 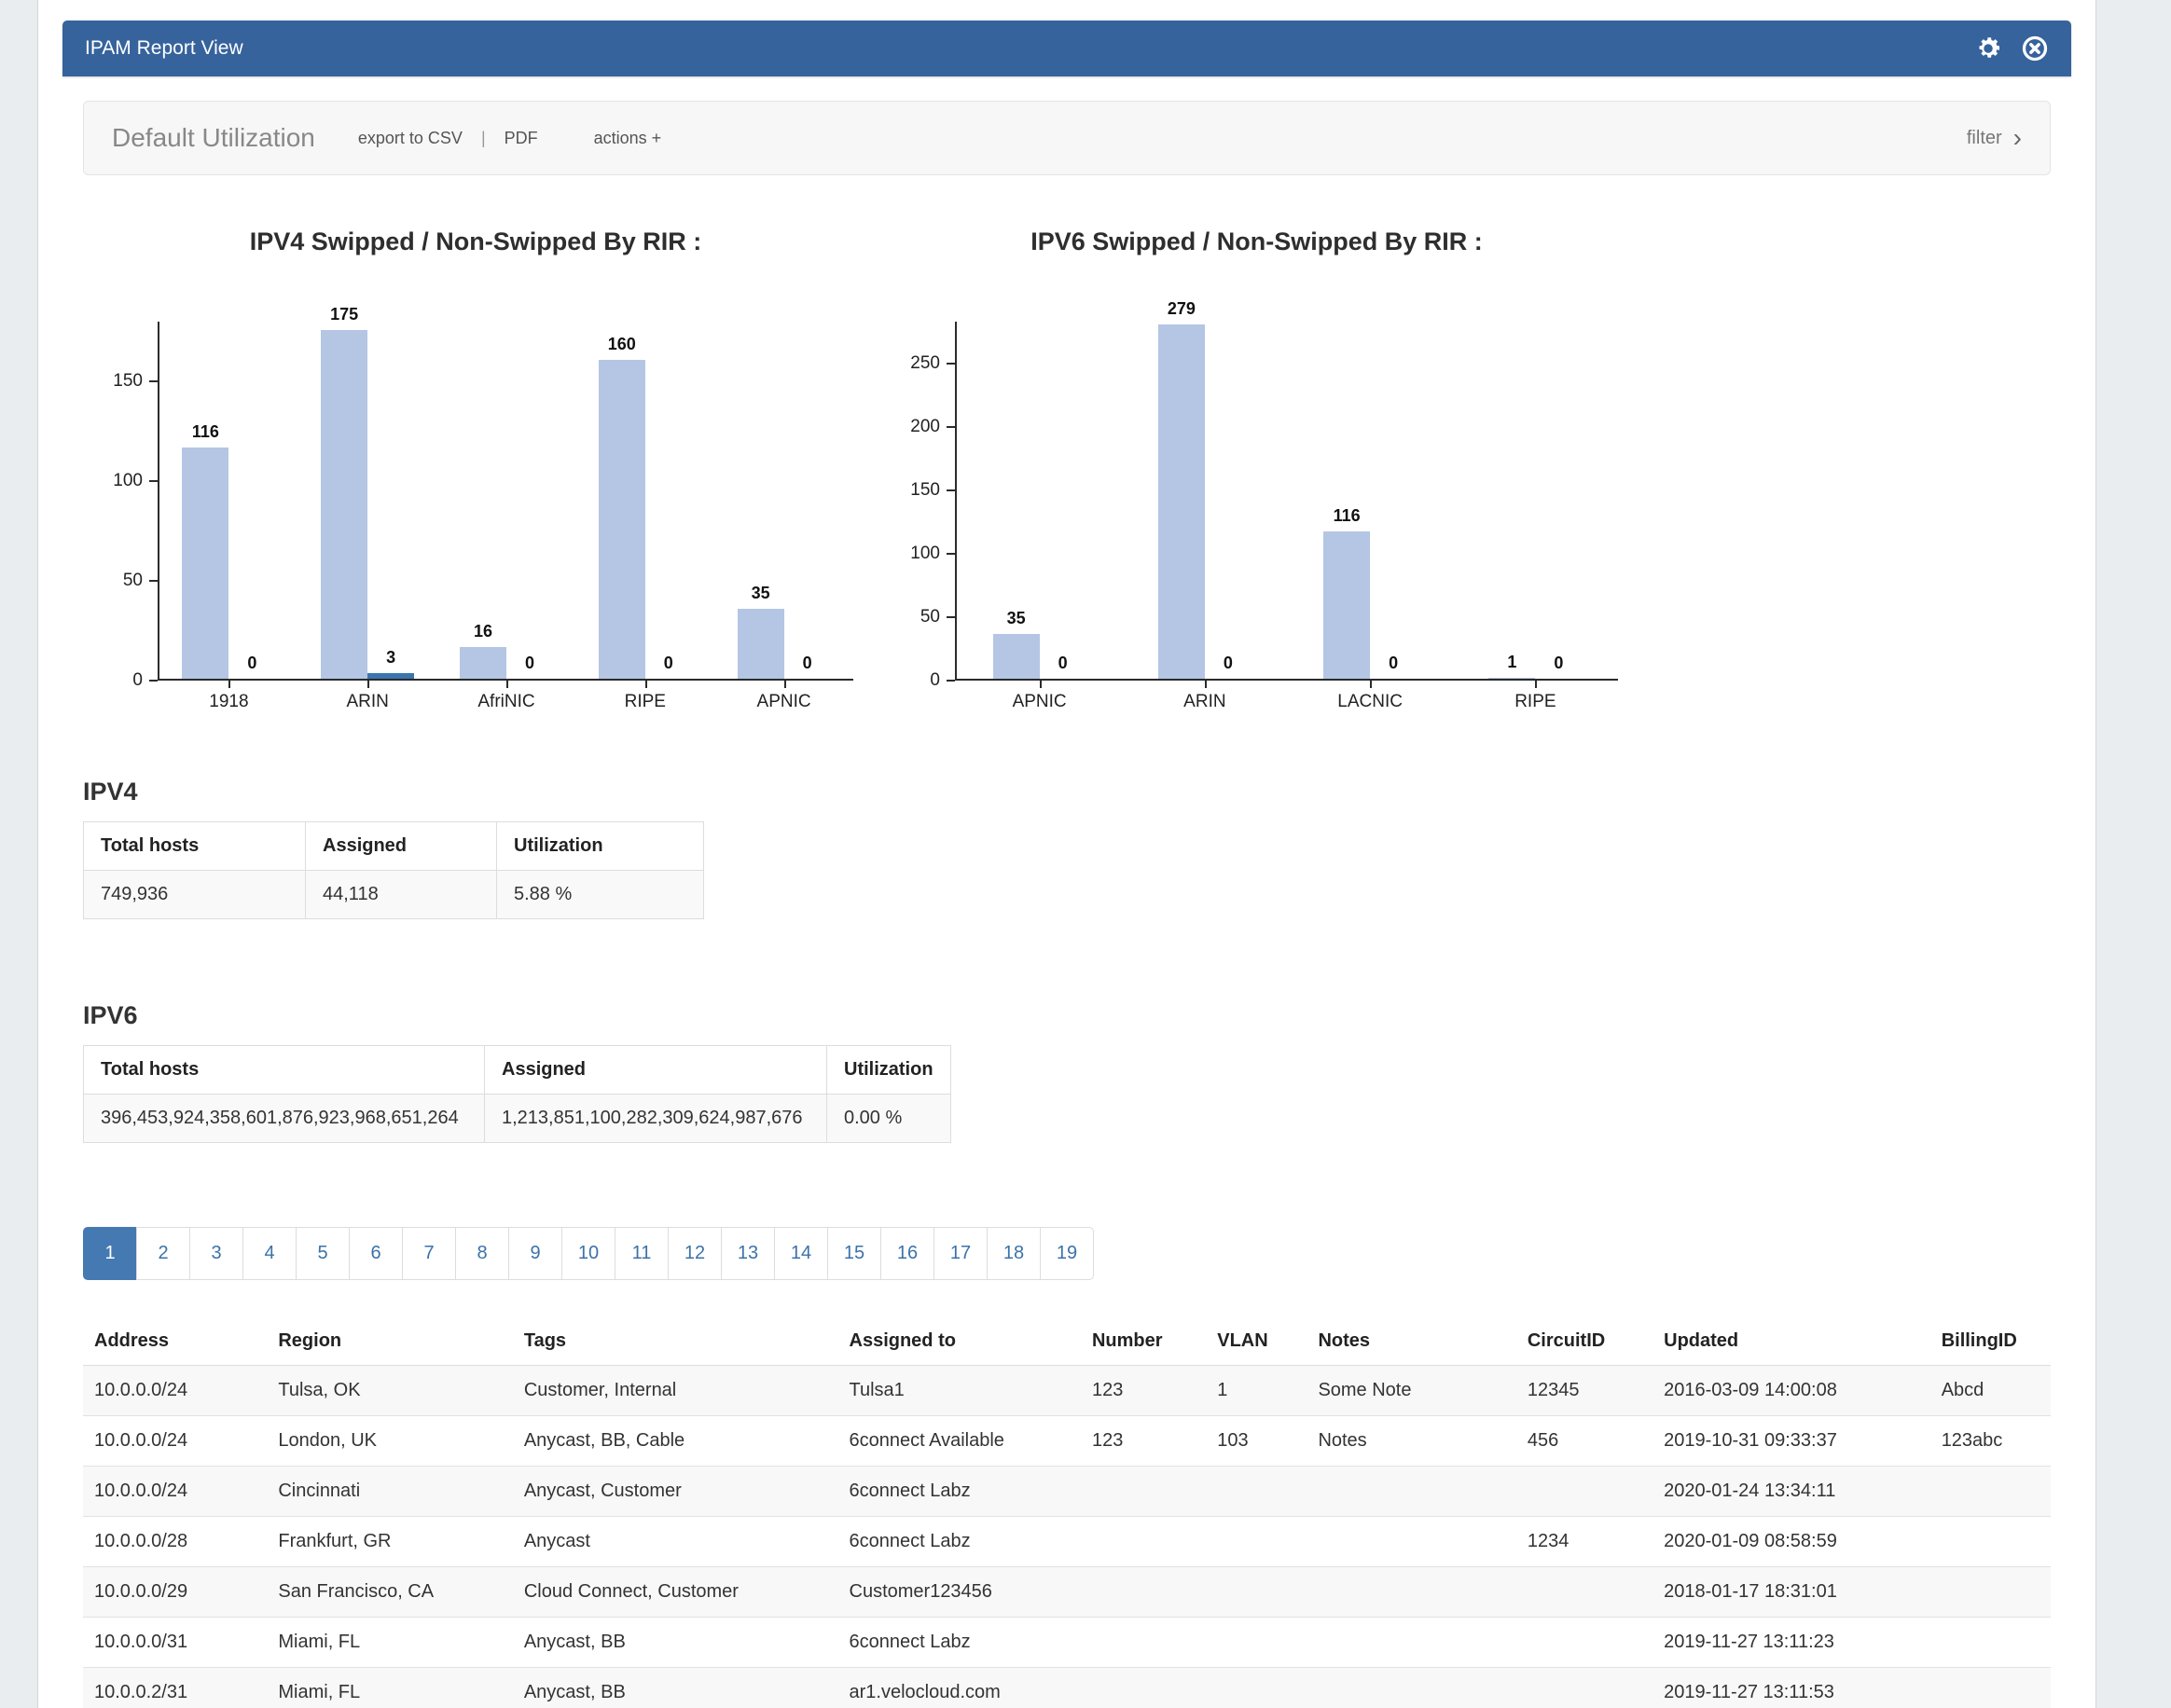 What do you see at coordinates (645, 500) in the screenshot?
I see `bar-group-RIPE: 160 0` at bounding box center [645, 500].